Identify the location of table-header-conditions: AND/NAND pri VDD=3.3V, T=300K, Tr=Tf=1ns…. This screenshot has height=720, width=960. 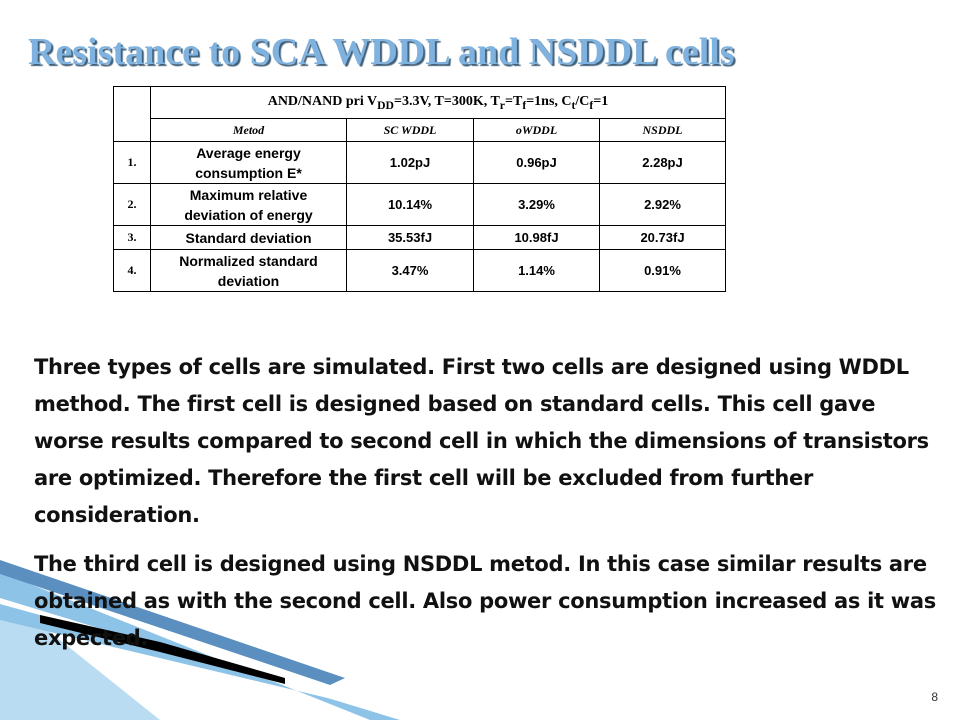
(438, 102).